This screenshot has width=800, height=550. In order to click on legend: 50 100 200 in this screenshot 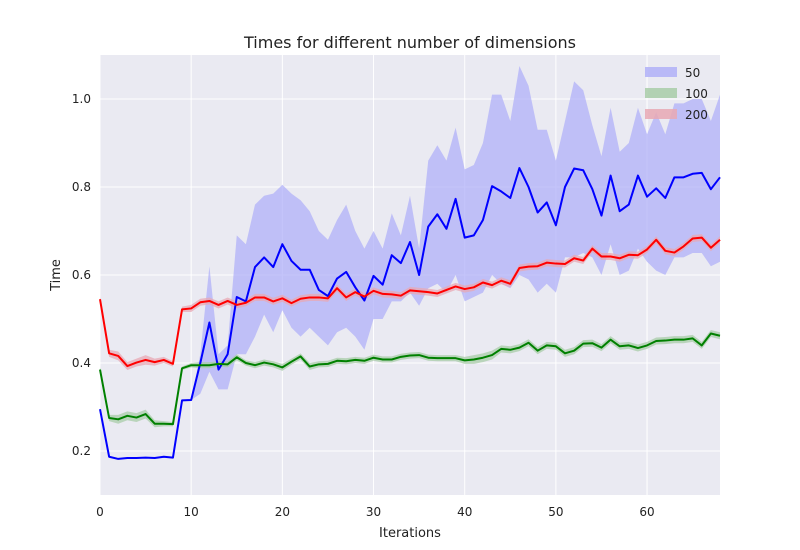, I will do `click(676, 94)`.